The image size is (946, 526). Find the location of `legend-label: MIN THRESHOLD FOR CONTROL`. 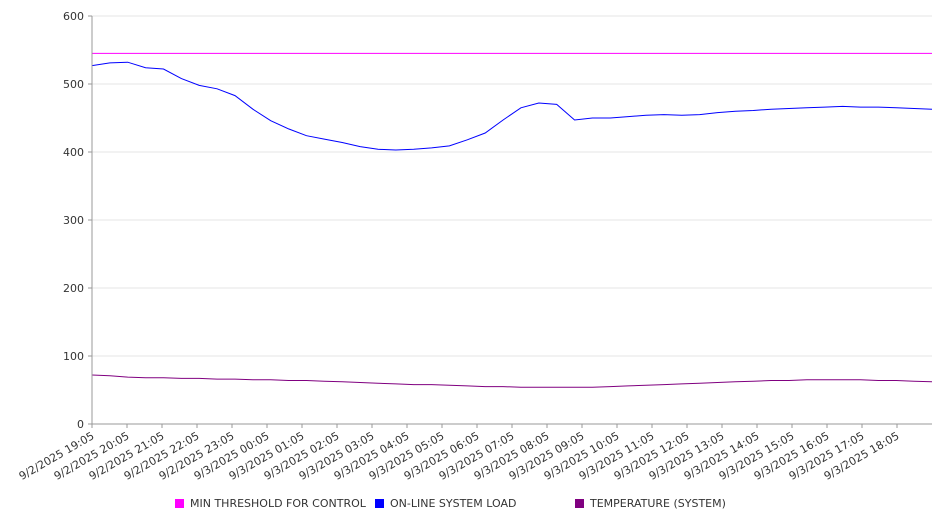

legend-label: MIN THRESHOLD FOR CONTROL is located at coordinates (278, 503).